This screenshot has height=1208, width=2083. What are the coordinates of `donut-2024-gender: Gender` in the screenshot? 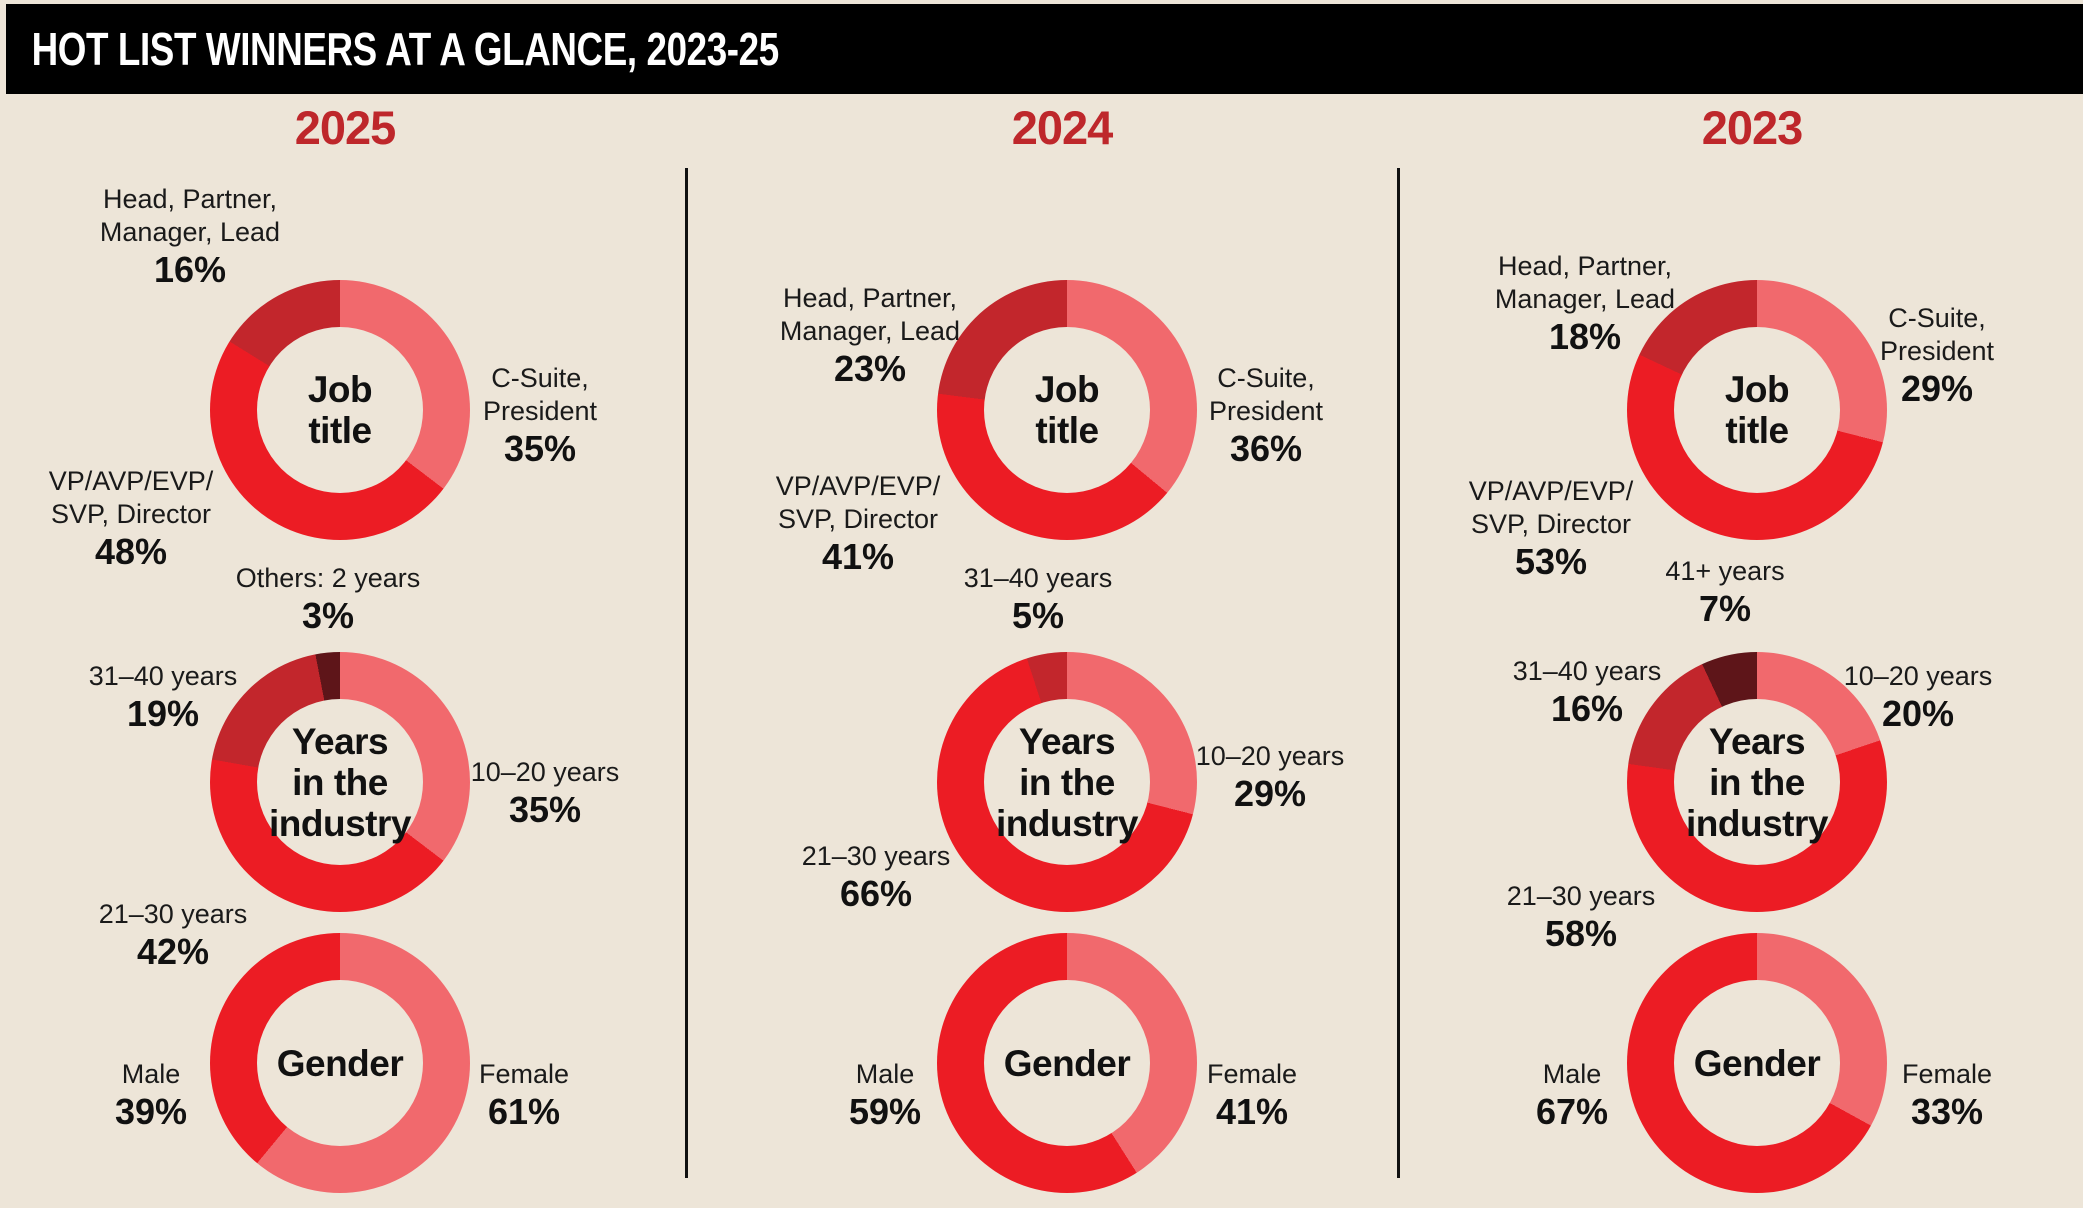 It's located at (1067, 1063).